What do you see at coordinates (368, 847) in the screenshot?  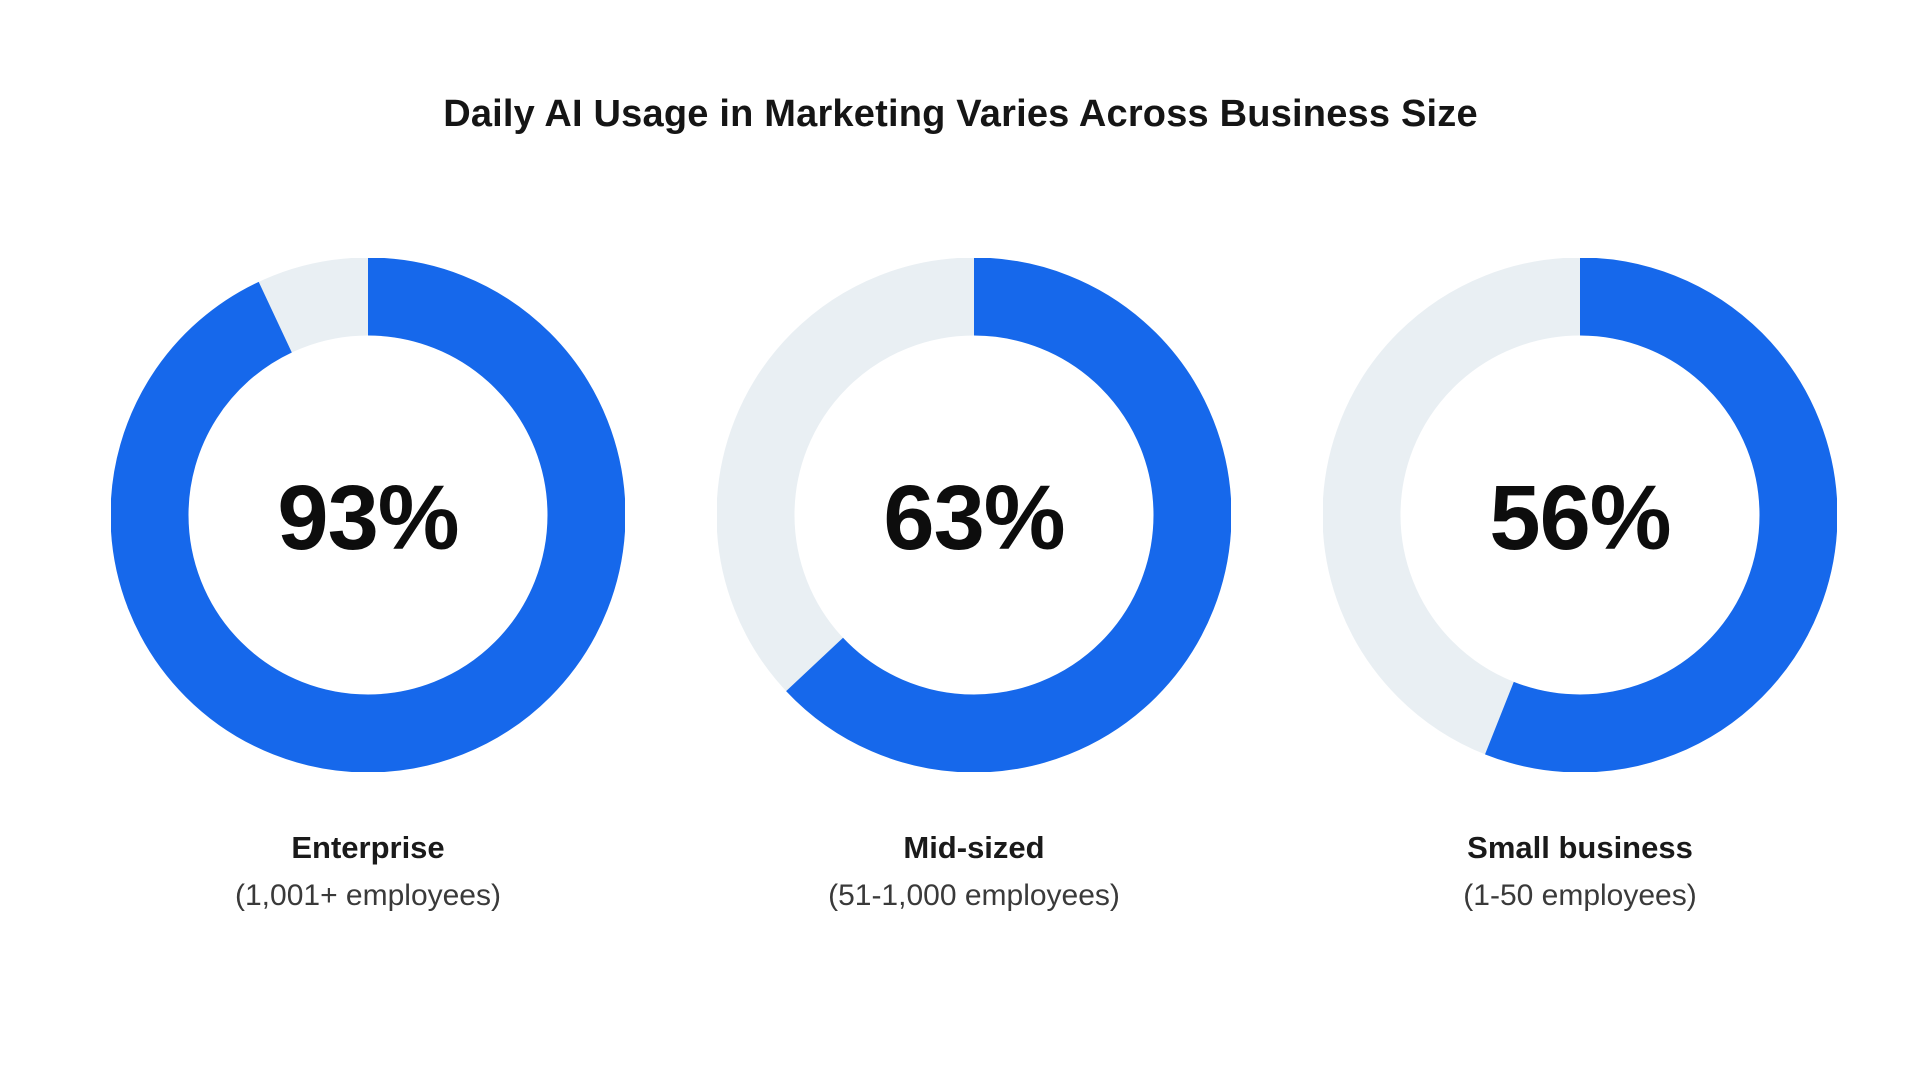 I see `donut-category-label: Enterprise` at bounding box center [368, 847].